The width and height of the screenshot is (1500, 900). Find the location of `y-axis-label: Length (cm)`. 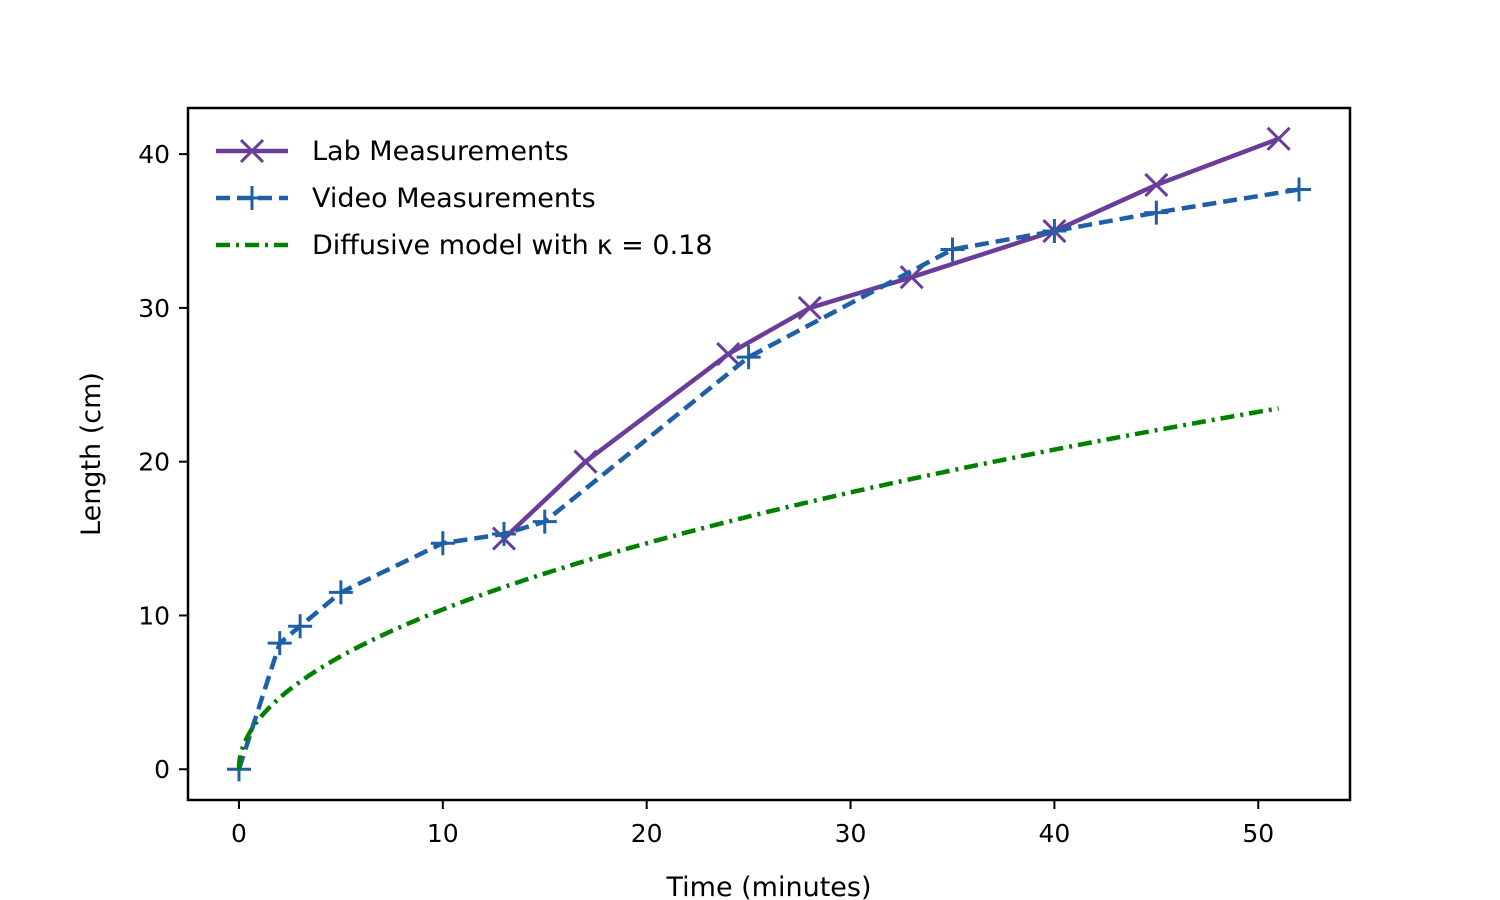

y-axis-label: Length (cm) is located at coordinates (91, 454).